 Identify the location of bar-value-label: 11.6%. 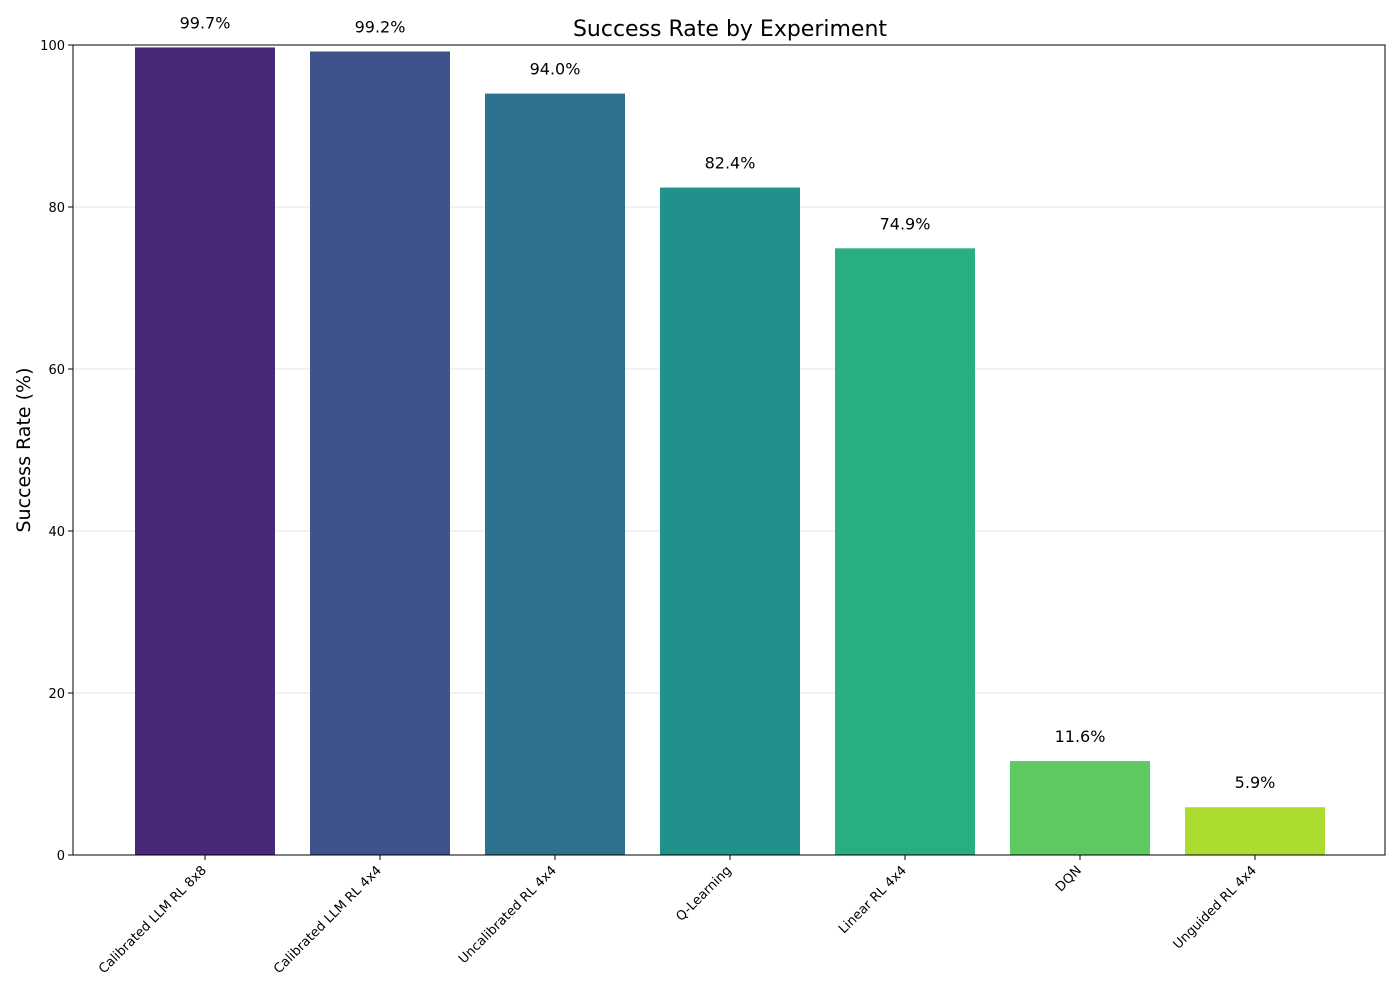
(1080, 736).